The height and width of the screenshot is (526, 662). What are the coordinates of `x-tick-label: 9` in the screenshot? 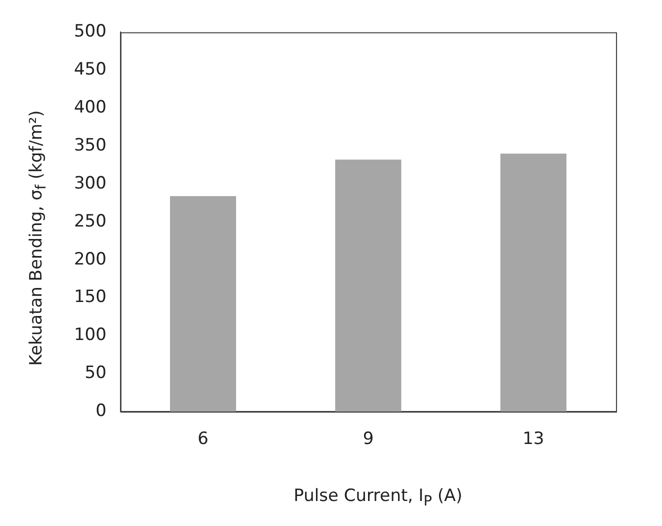 It's located at (368, 439).